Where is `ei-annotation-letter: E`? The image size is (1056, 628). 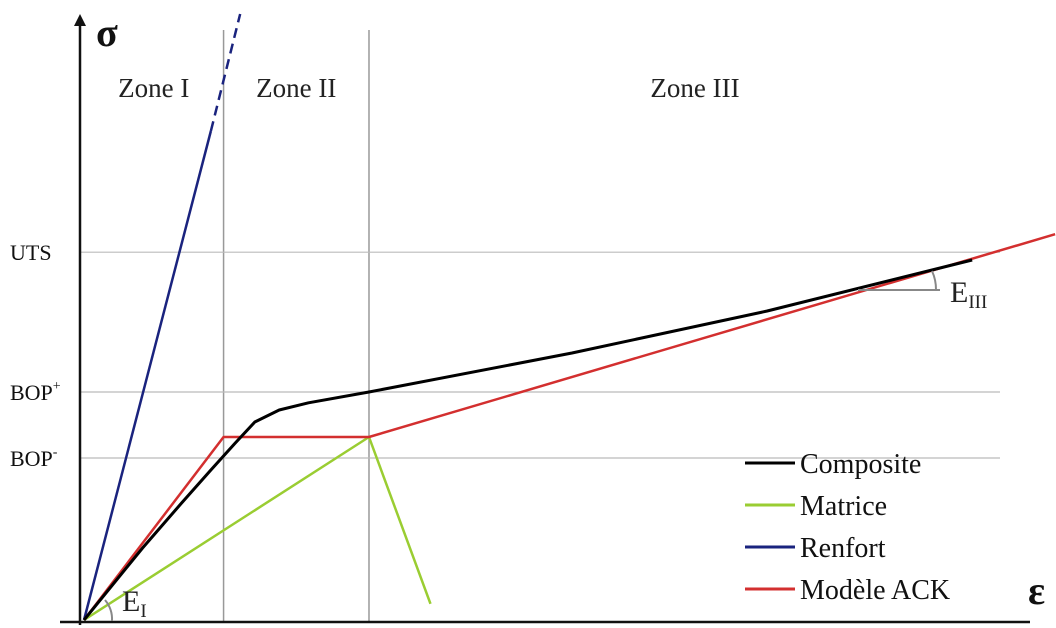
ei-annotation-letter: E is located at coordinates (131, 601).